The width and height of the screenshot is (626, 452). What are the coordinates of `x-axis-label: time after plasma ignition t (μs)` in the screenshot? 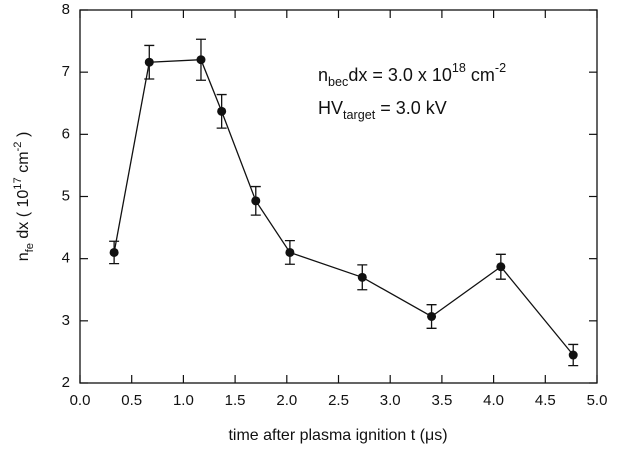 It's located at (337, 435).